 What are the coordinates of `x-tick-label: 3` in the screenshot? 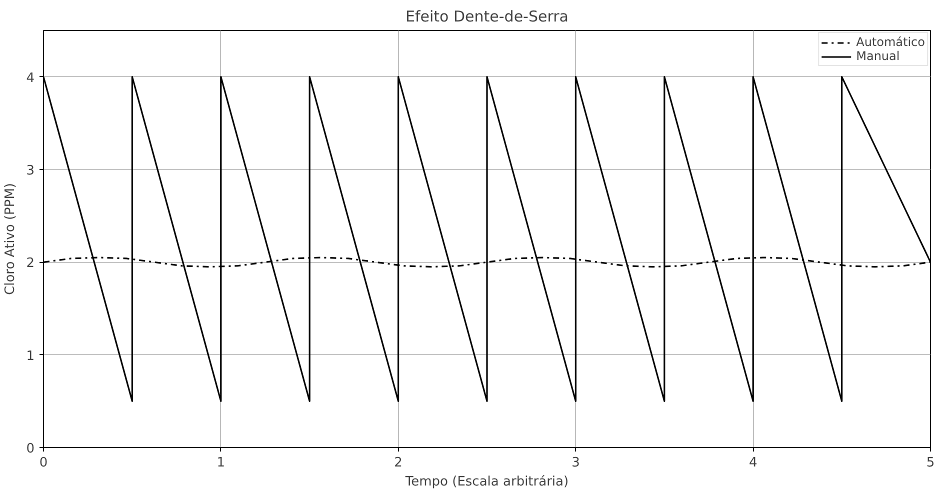 It's located at (576, 463).